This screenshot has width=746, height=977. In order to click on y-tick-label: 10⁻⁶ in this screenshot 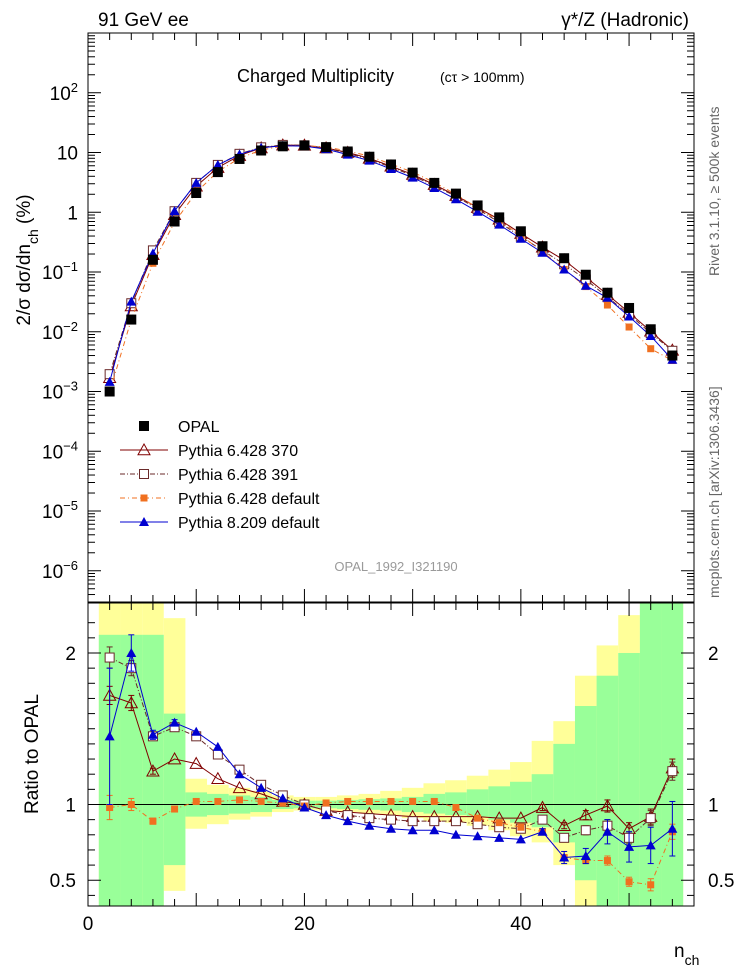, I will do `click(60, 570)`.